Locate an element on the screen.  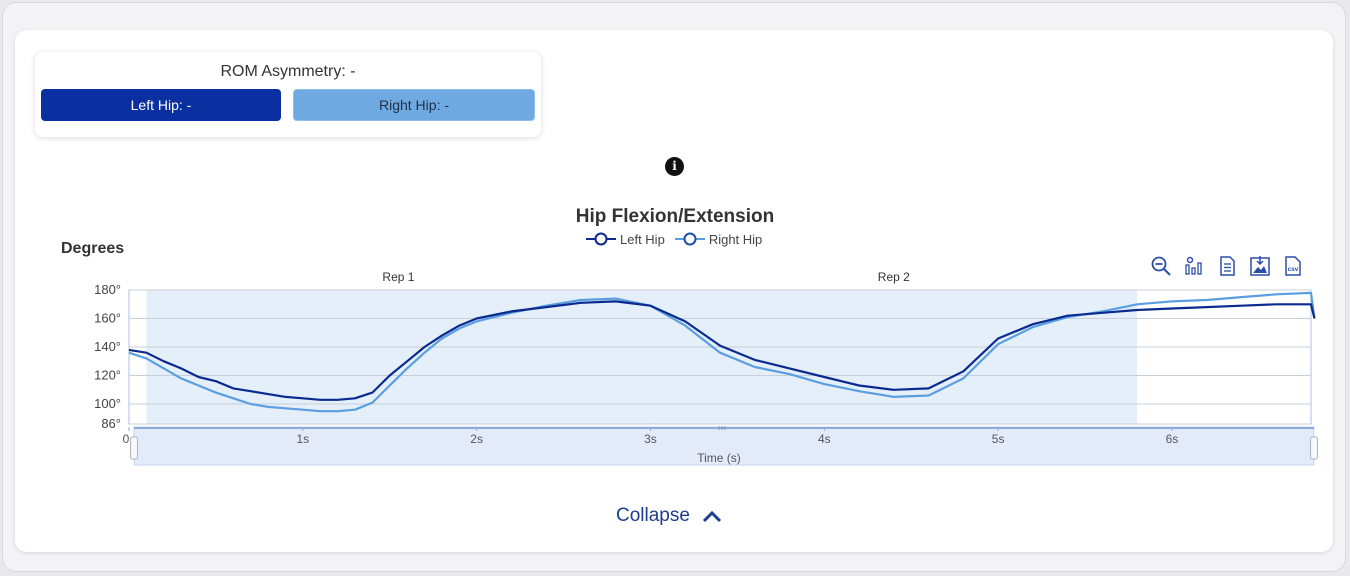
y-tick-label: 86° is located at coordinates (111, 423).